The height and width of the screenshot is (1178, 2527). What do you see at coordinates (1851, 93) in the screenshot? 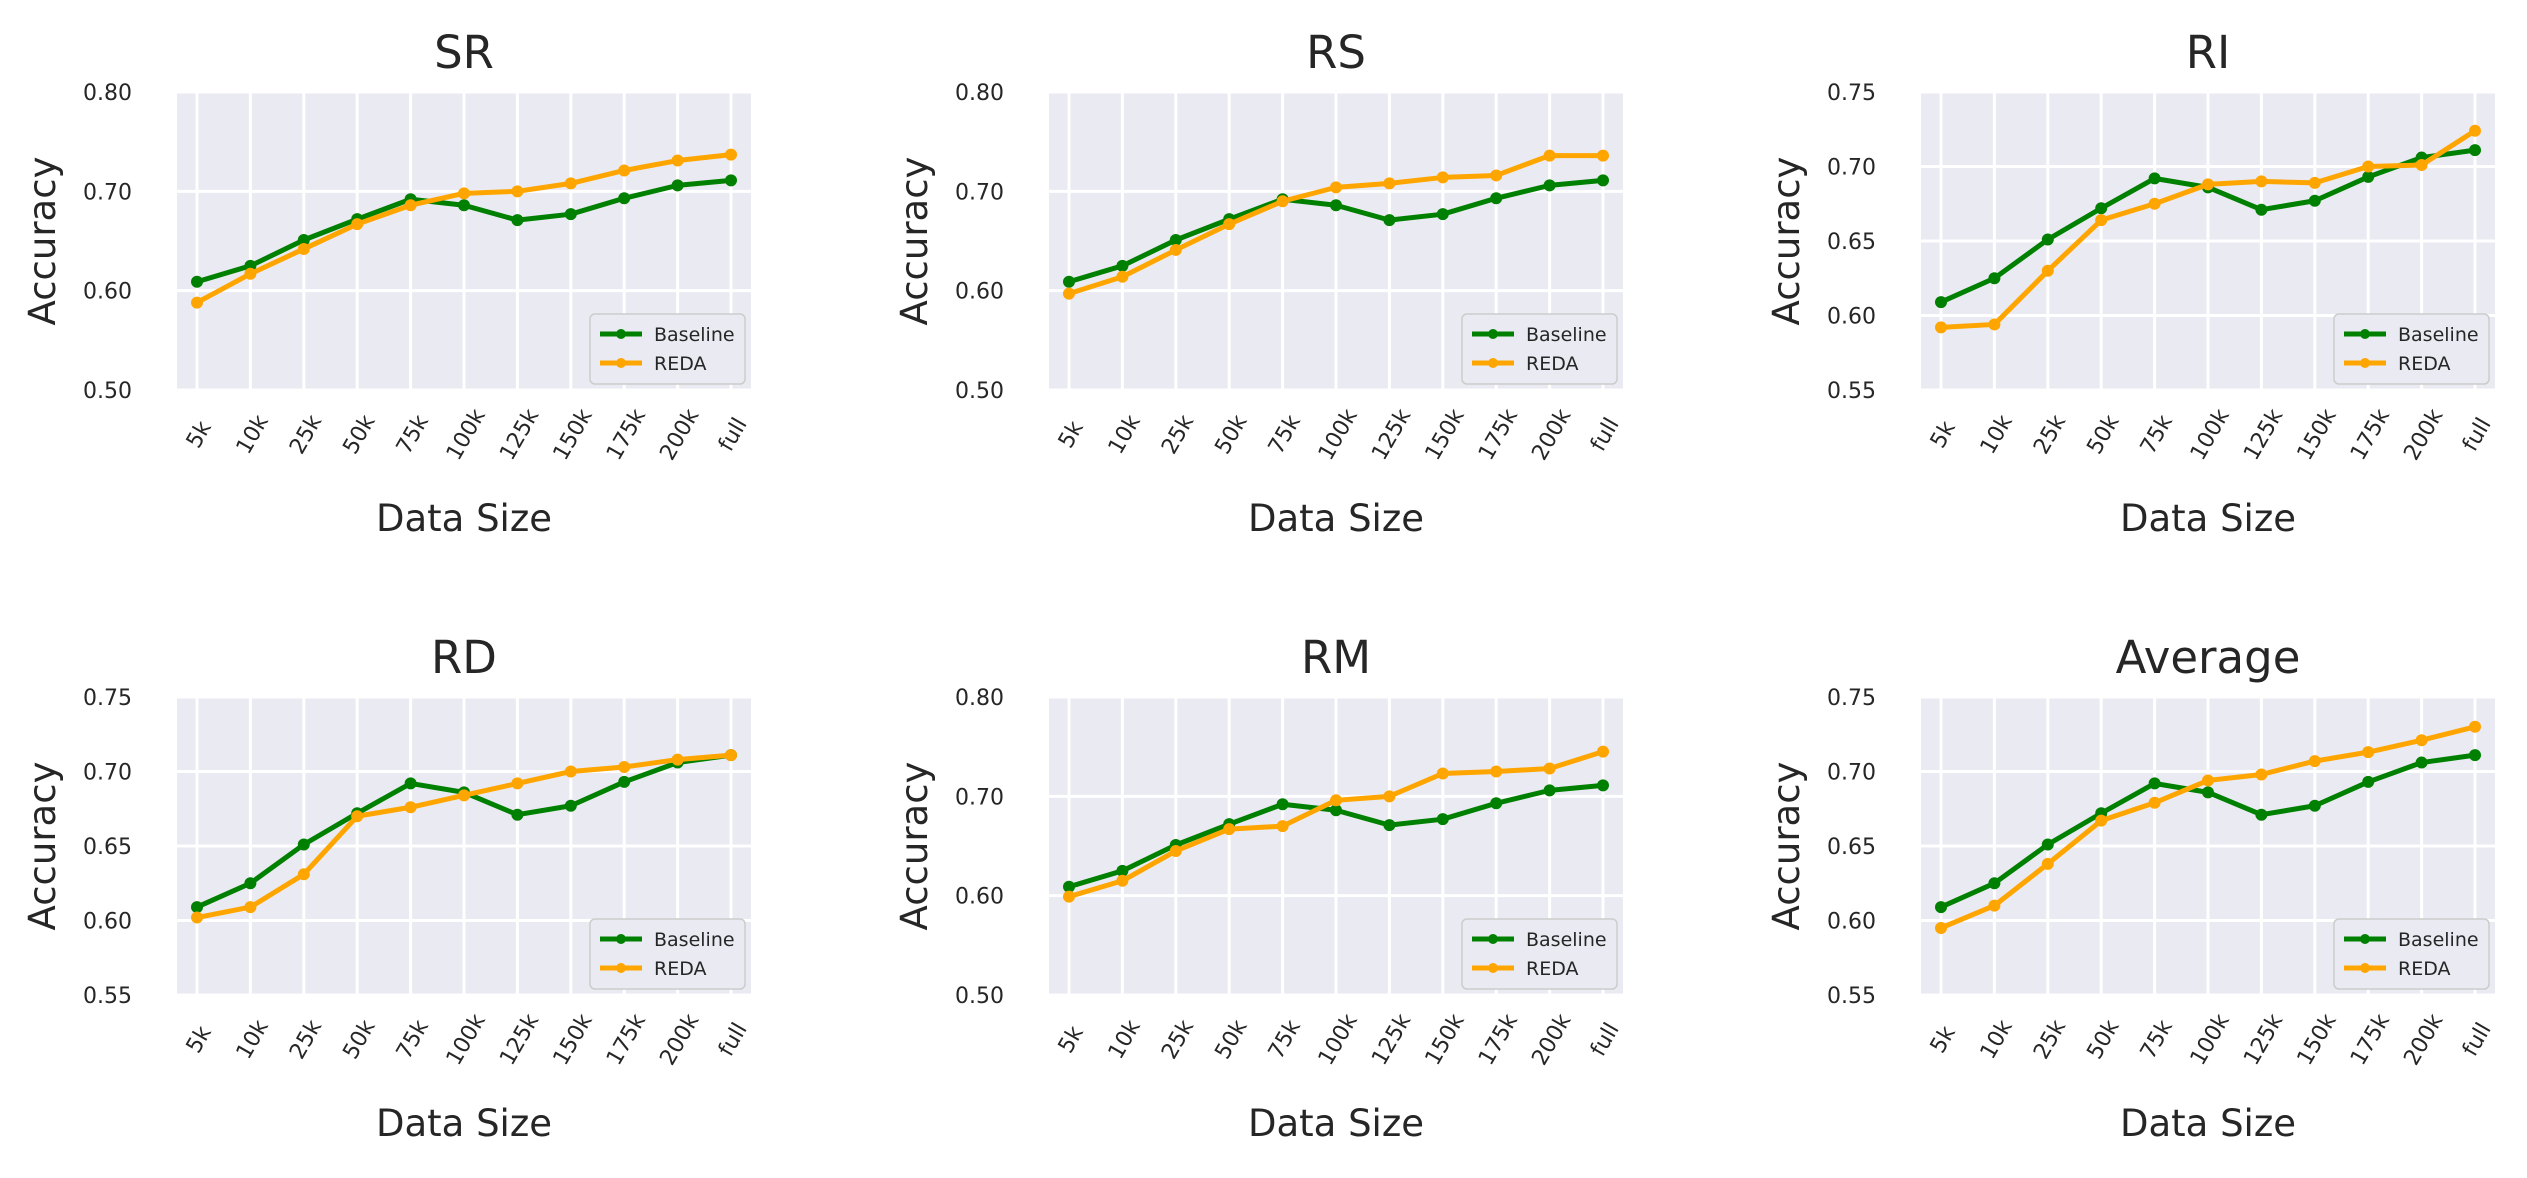
I see `y-tick-label: 0.75` at bounding box center [1851, 93].